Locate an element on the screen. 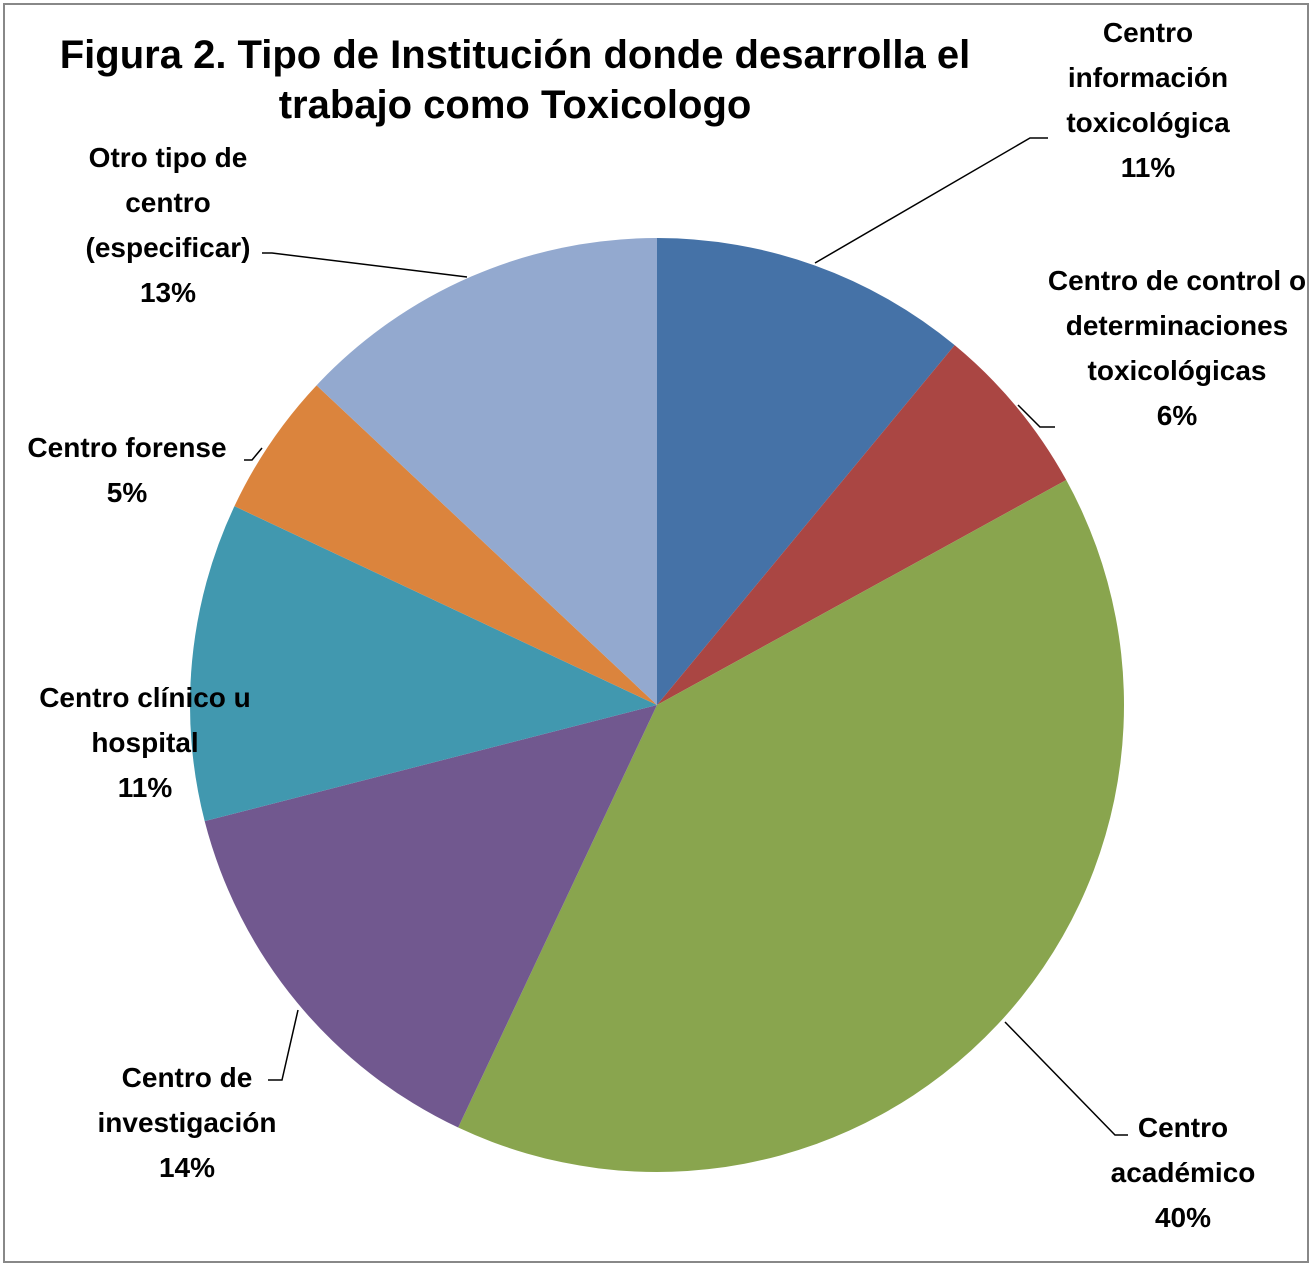 This screenshot has width=1316, height=1269. category-label: Centro clínico u hospital is located at coordinates (145, 720).